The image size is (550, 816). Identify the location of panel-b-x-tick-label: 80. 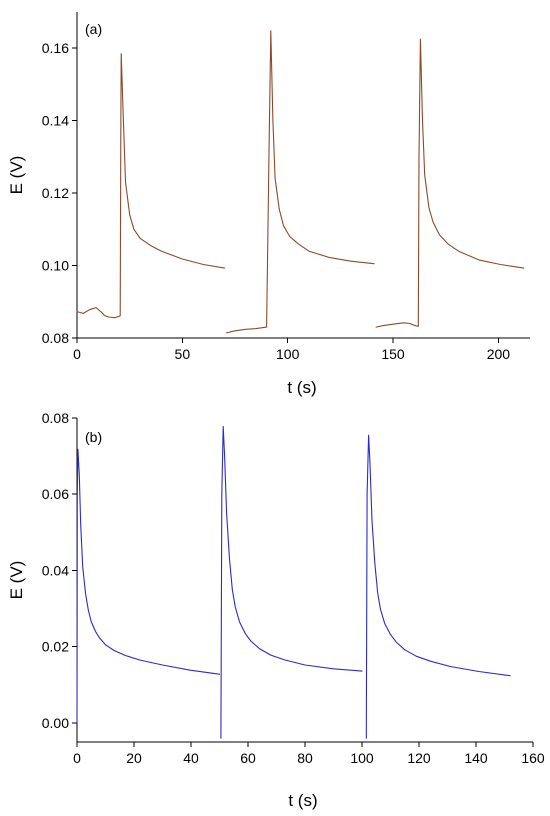
(305, 758).